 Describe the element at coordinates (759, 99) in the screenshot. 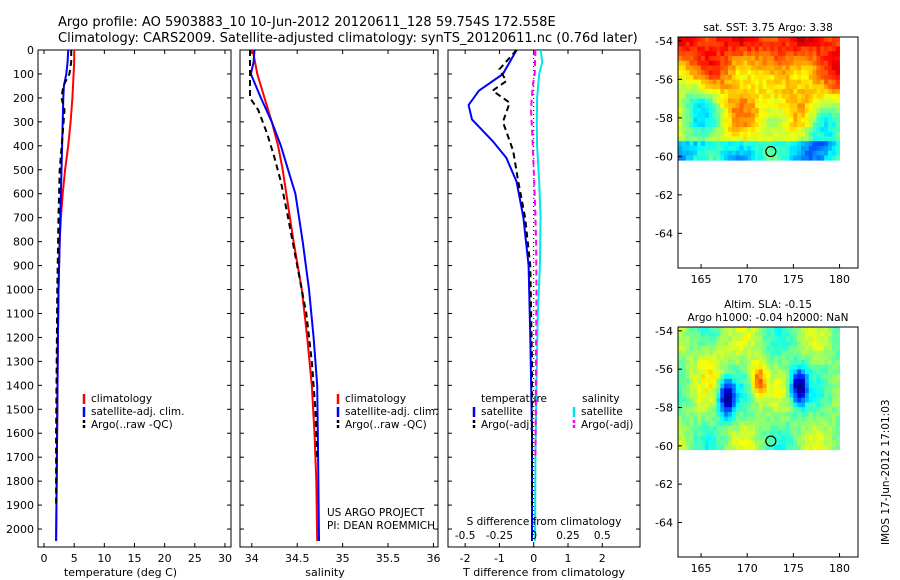

I see `sst_map-heatmap` at that location.